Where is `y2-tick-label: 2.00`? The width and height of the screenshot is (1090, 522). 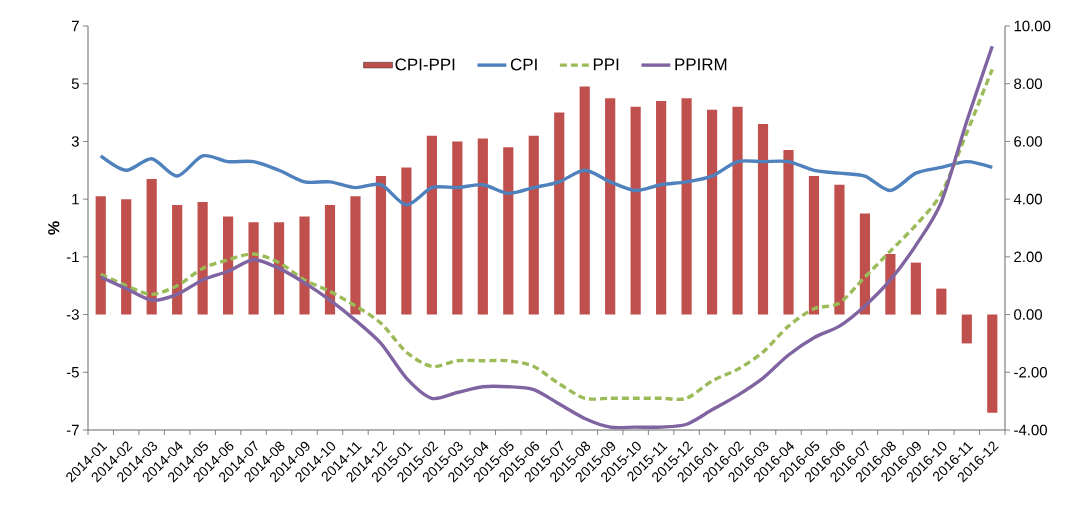
y2-tick-label: 2.00 is located at coordinates (1028, 257).